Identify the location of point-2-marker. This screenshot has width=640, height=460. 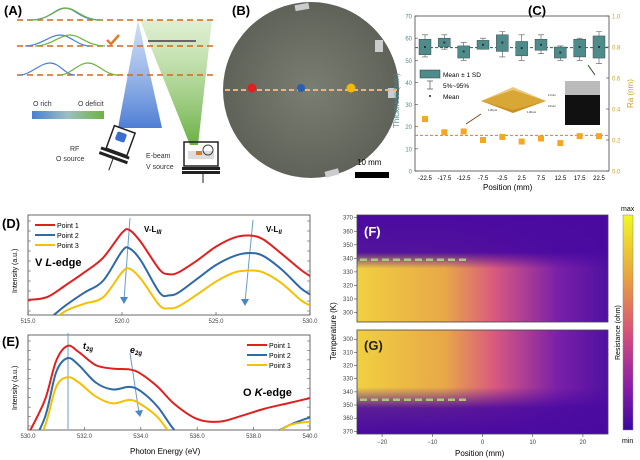
(301, 88).